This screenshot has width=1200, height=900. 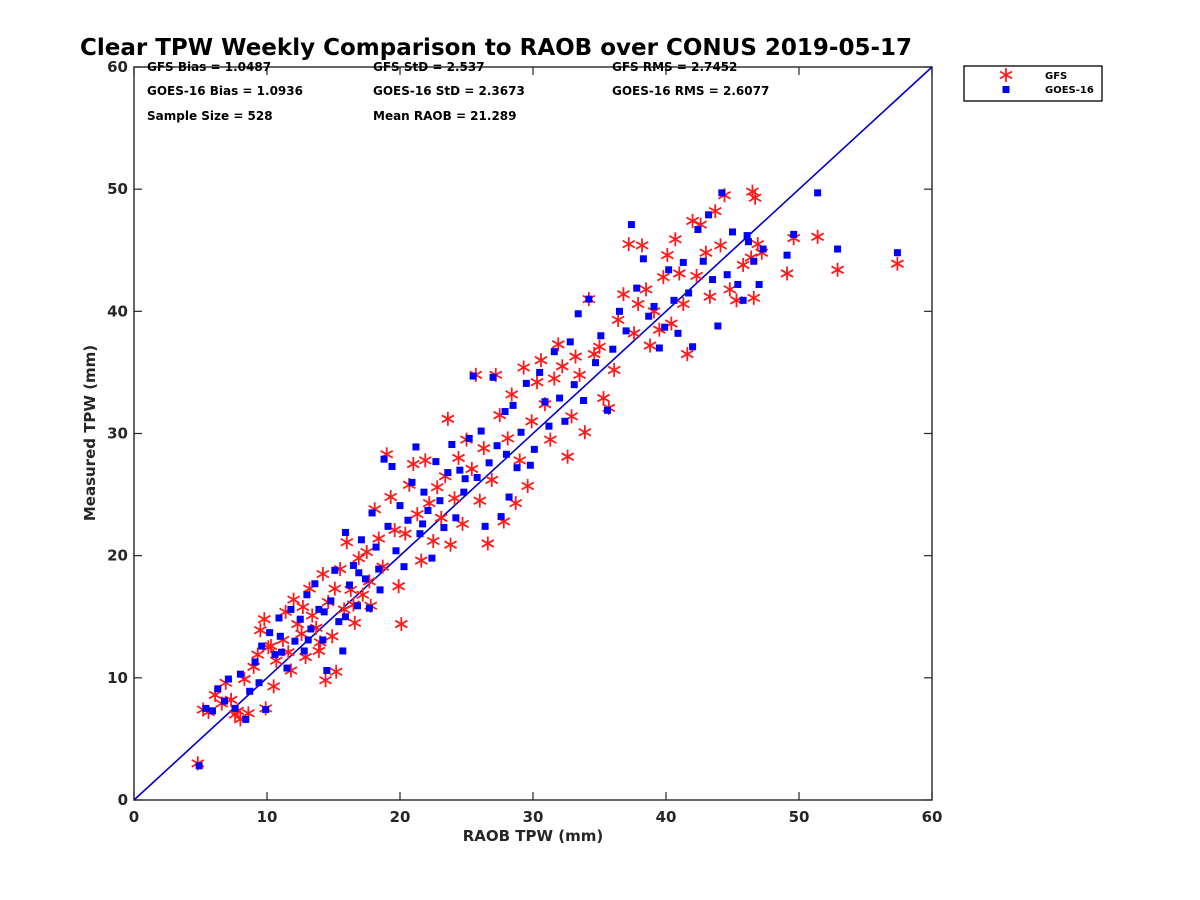 I want to click on x-tick-label: 40, so click(x=666, y=817).